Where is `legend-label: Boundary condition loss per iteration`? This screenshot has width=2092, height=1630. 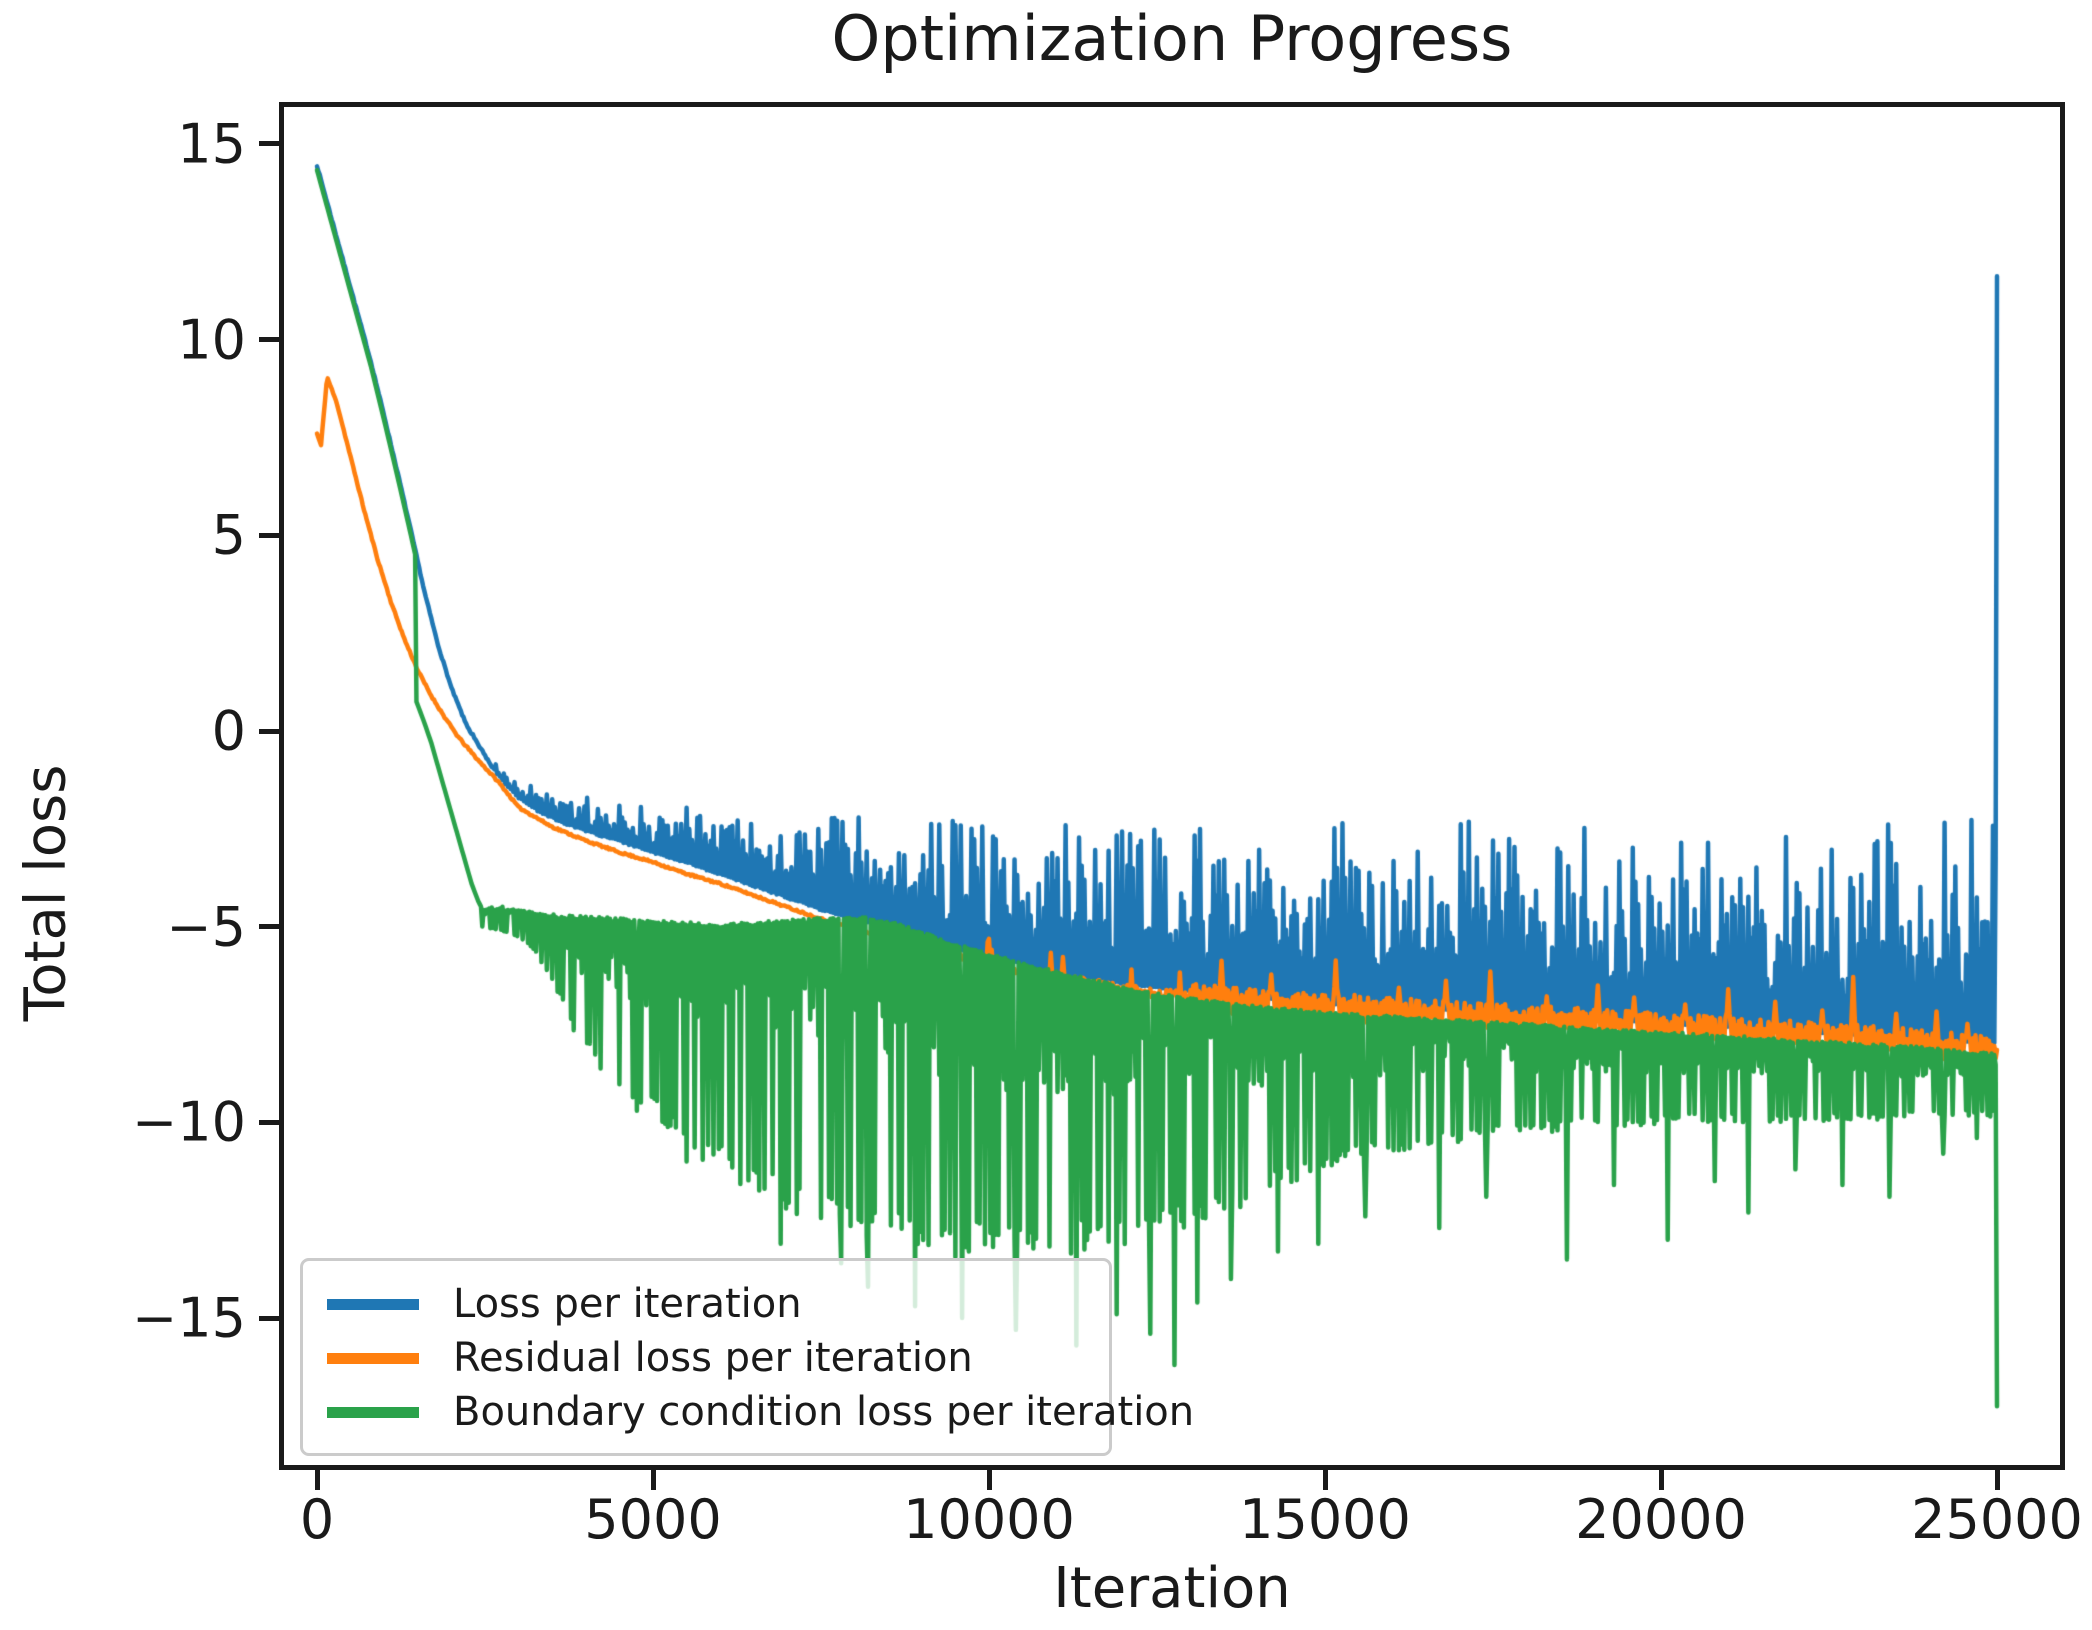 legend-label: Boundary condition loss per iteration is located at coordinates (824, 1412).